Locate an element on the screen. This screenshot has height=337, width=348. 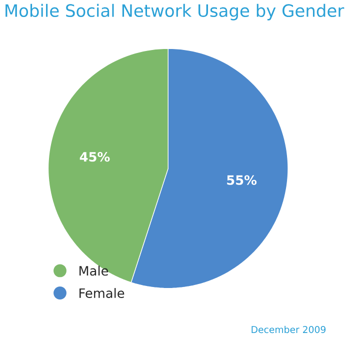
data-label: 55% is located at coordinates (242, 180).